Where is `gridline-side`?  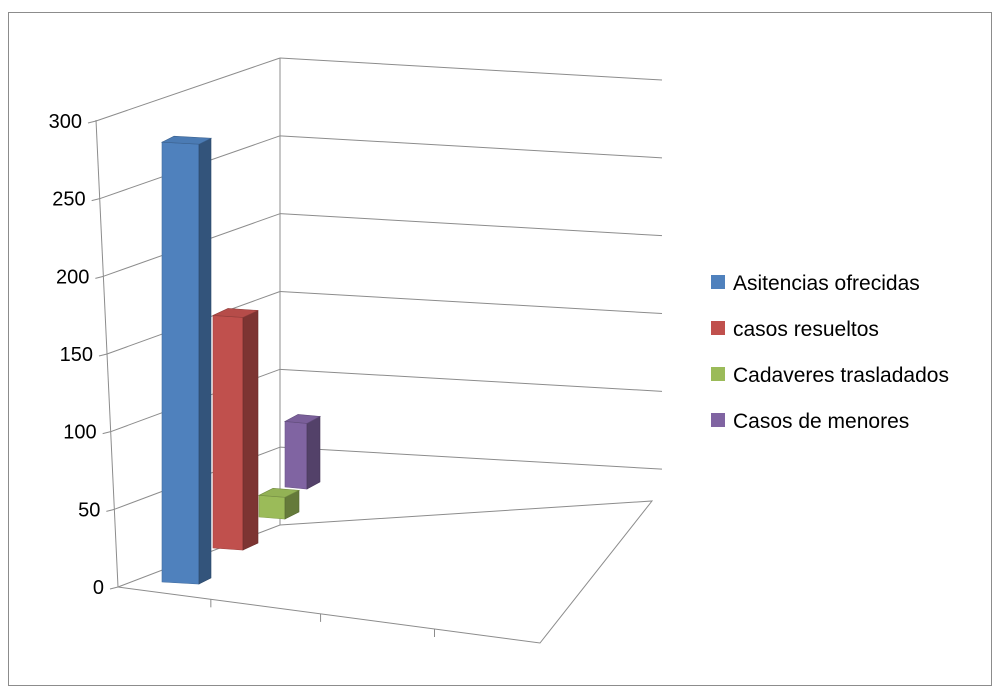
gridline-side is located at coordinates (188, 89).